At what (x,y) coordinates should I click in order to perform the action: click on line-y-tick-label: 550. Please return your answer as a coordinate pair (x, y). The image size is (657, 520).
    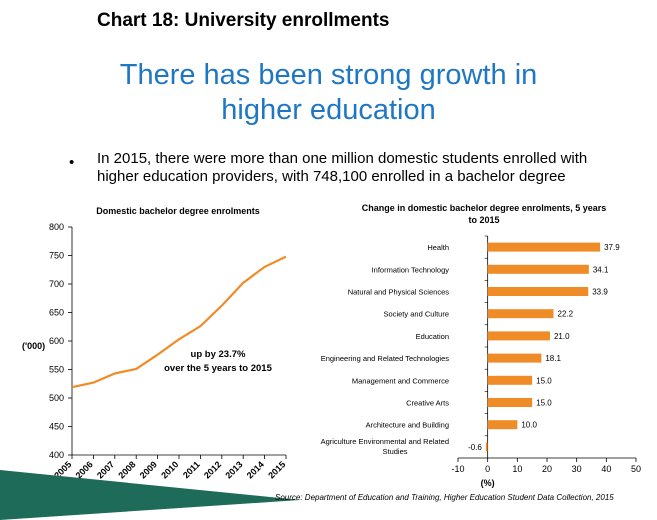
    Looking at the image, I should click on (56, 370).